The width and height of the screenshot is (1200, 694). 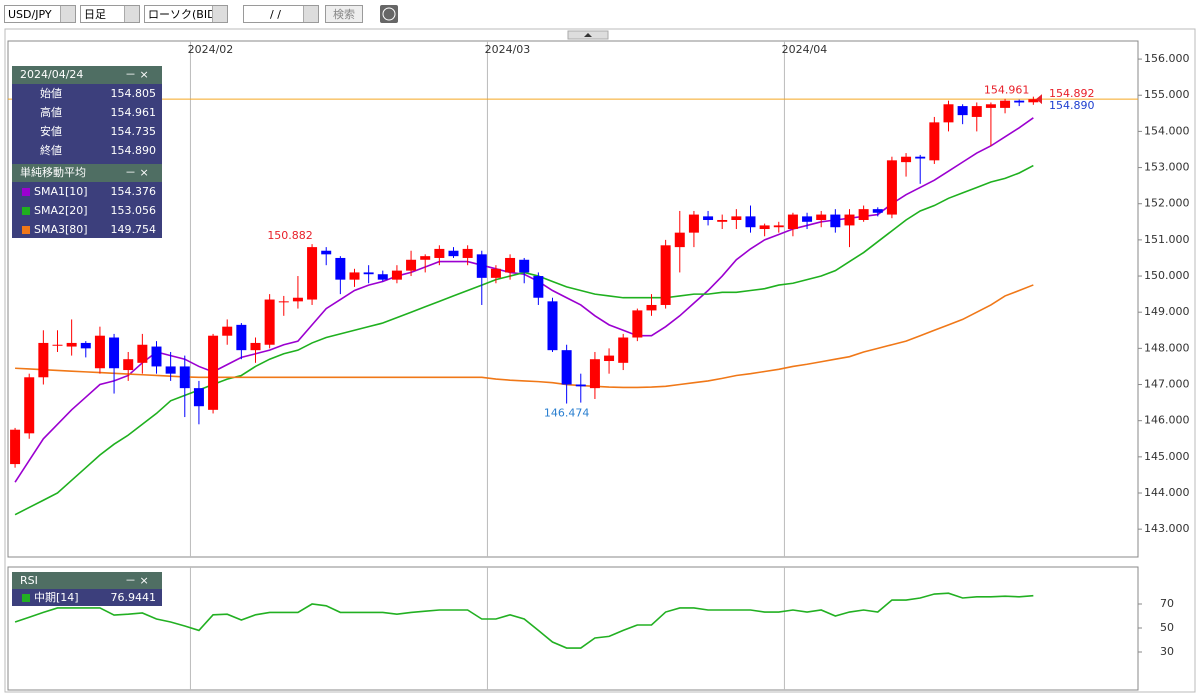 What do you see at coordinates (1167, 94) in the screenshot?
I see `y-tick-label: 155.000` at bounding box center [1167, 94].